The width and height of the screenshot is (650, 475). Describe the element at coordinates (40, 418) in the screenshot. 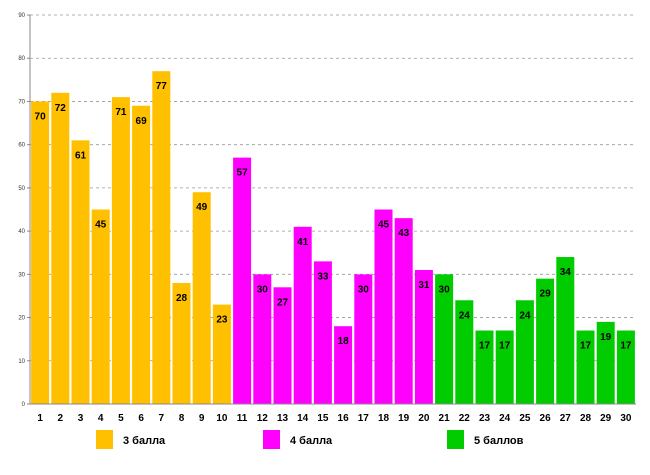

I see `x-tick-label-1: 1` at that location.